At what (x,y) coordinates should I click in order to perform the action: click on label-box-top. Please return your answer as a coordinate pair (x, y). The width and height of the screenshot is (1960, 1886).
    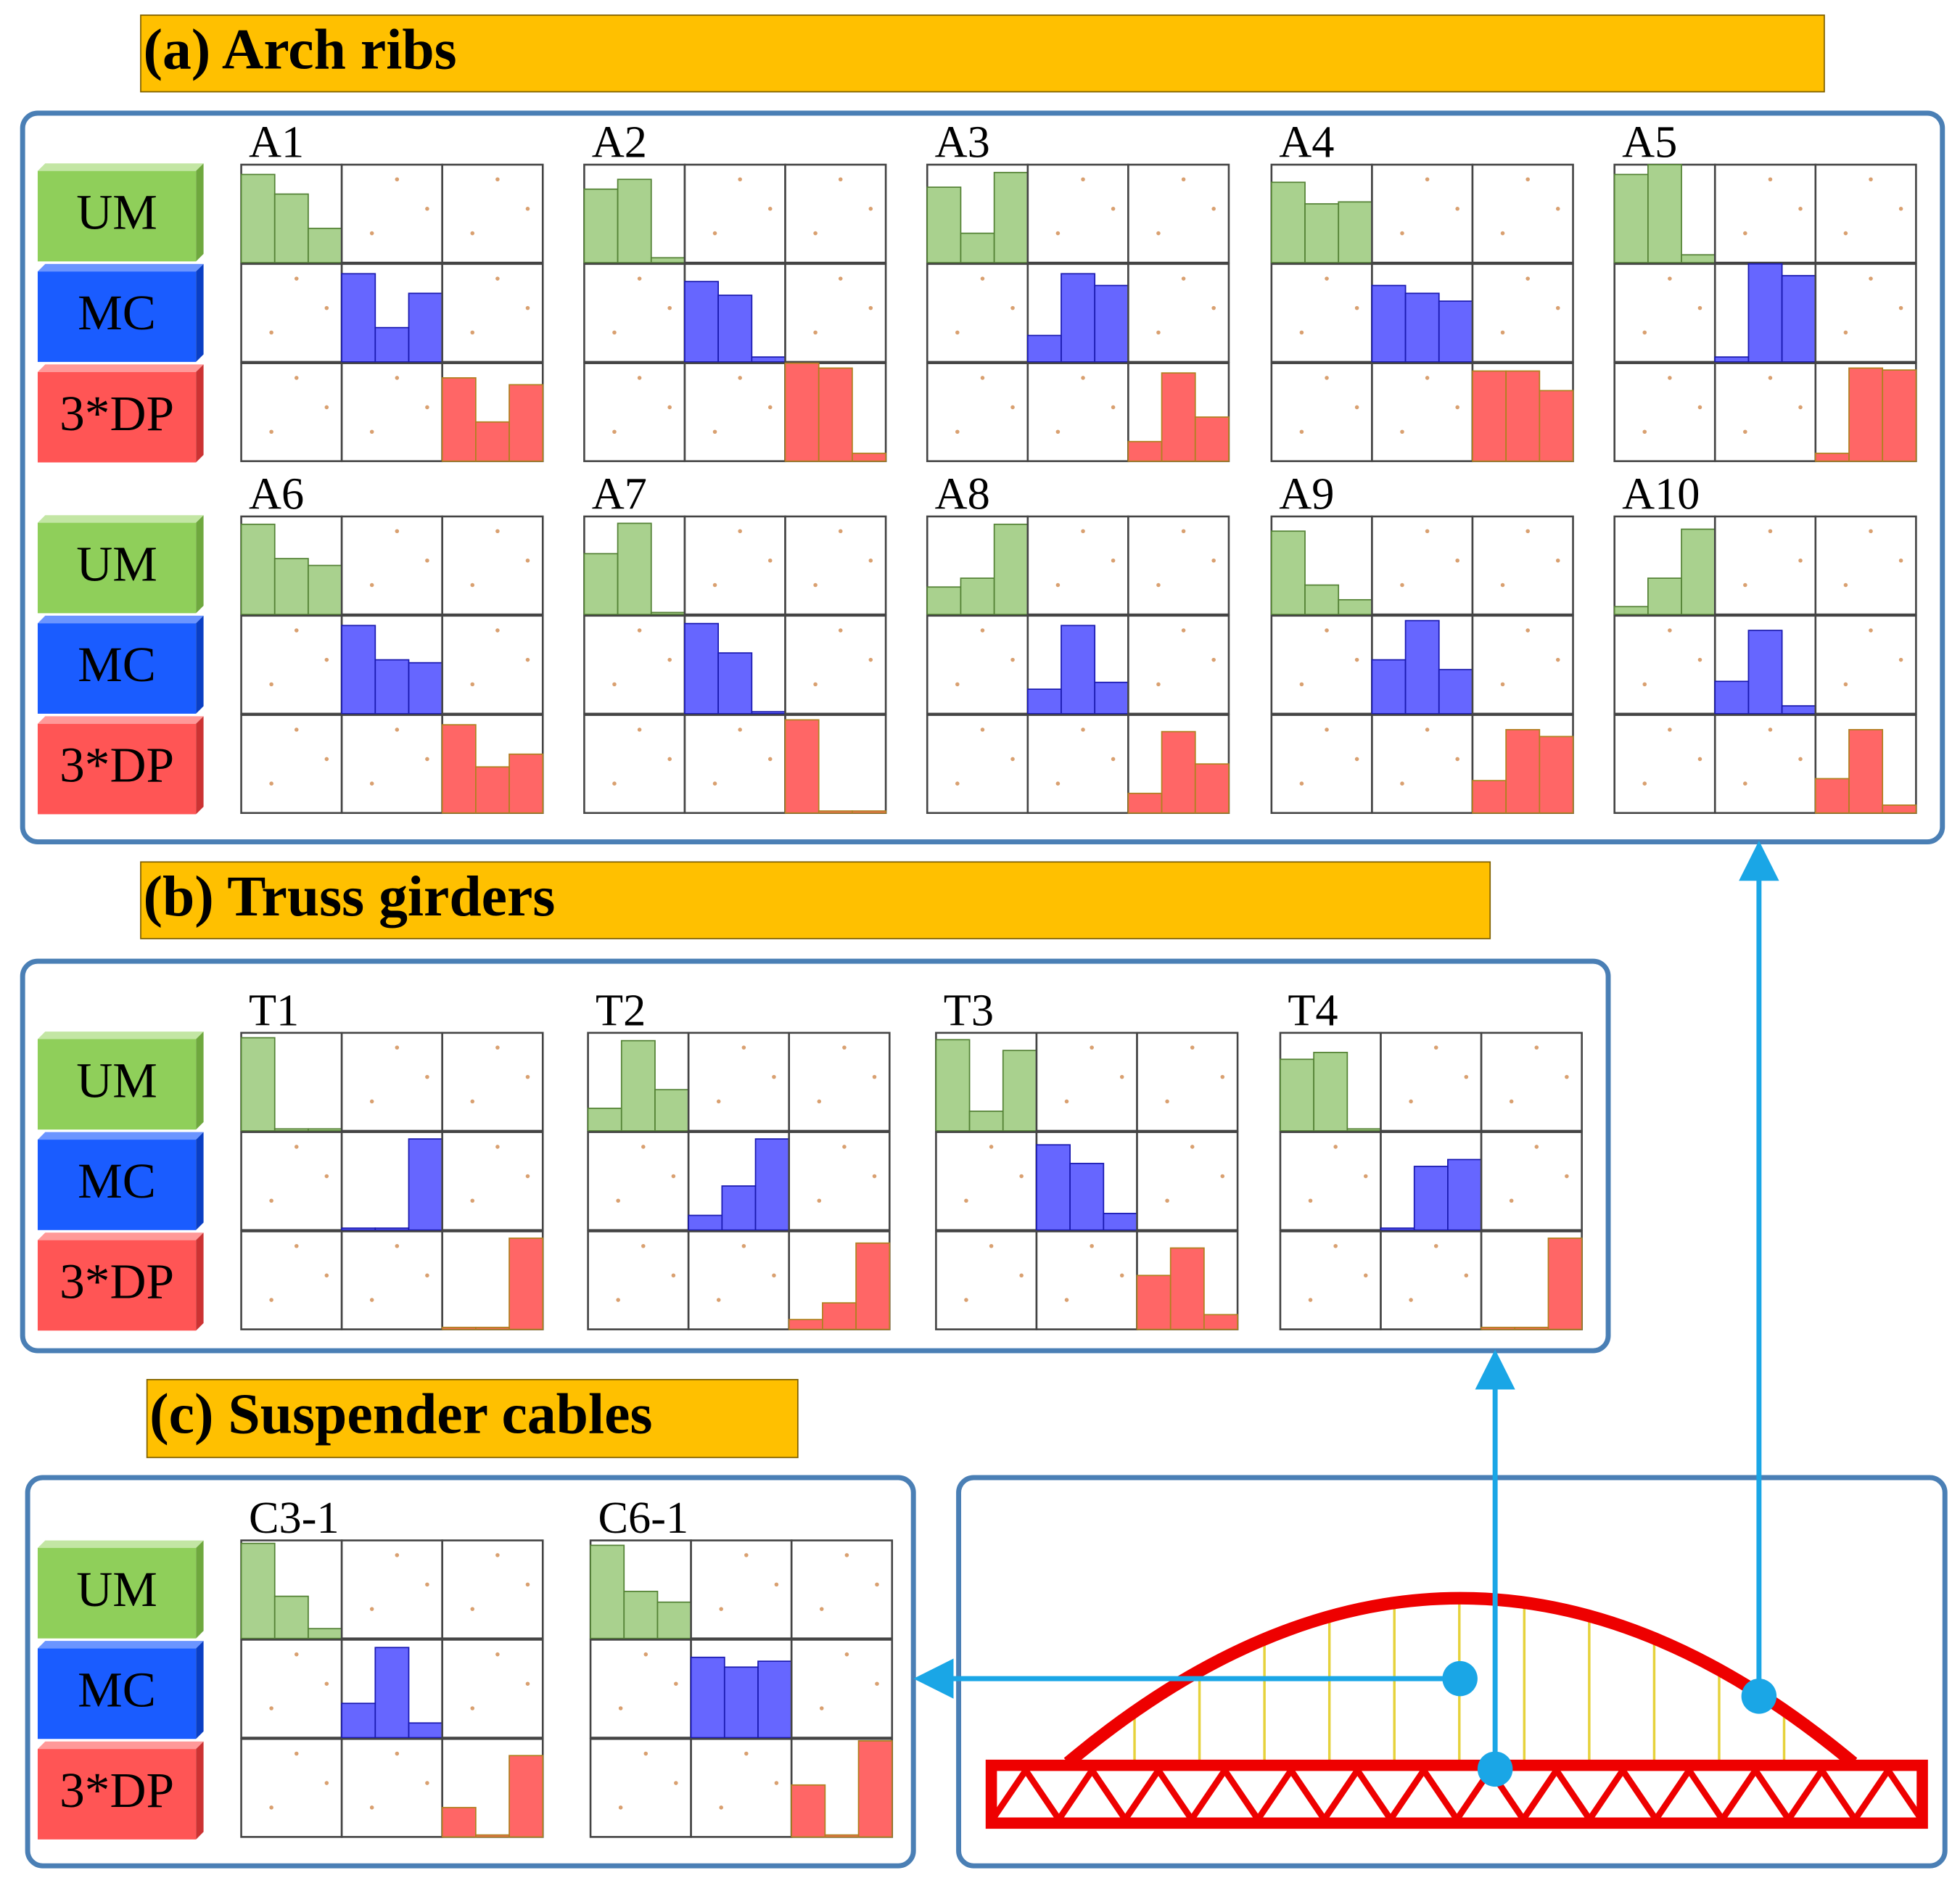
    Looking at the image, I should click on (120, 720).